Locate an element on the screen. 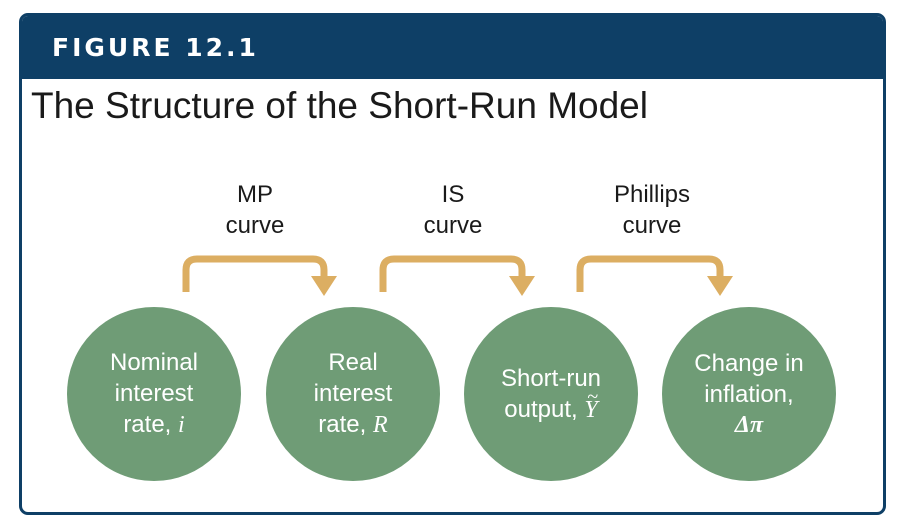 The image size is (900, 530). figure-label: FIGURE 12.1 is located at coordinates (155, 47).